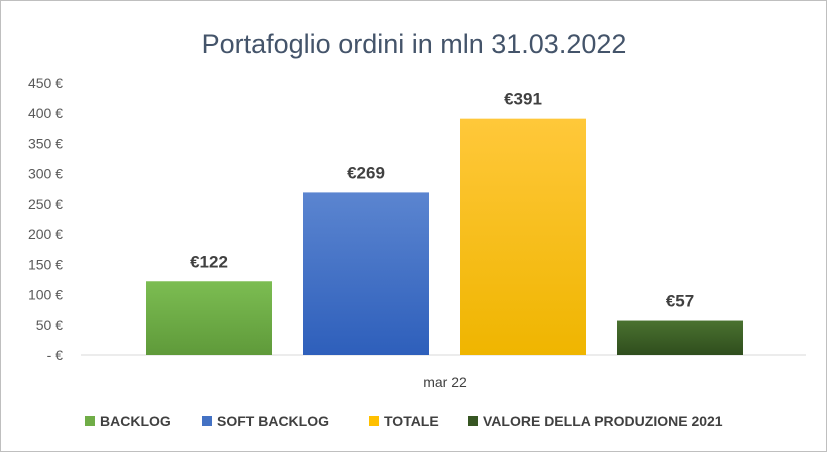  I want to click on chart-title: Portafoglio ordini in mln 31.03.2022, so click(414, 44).